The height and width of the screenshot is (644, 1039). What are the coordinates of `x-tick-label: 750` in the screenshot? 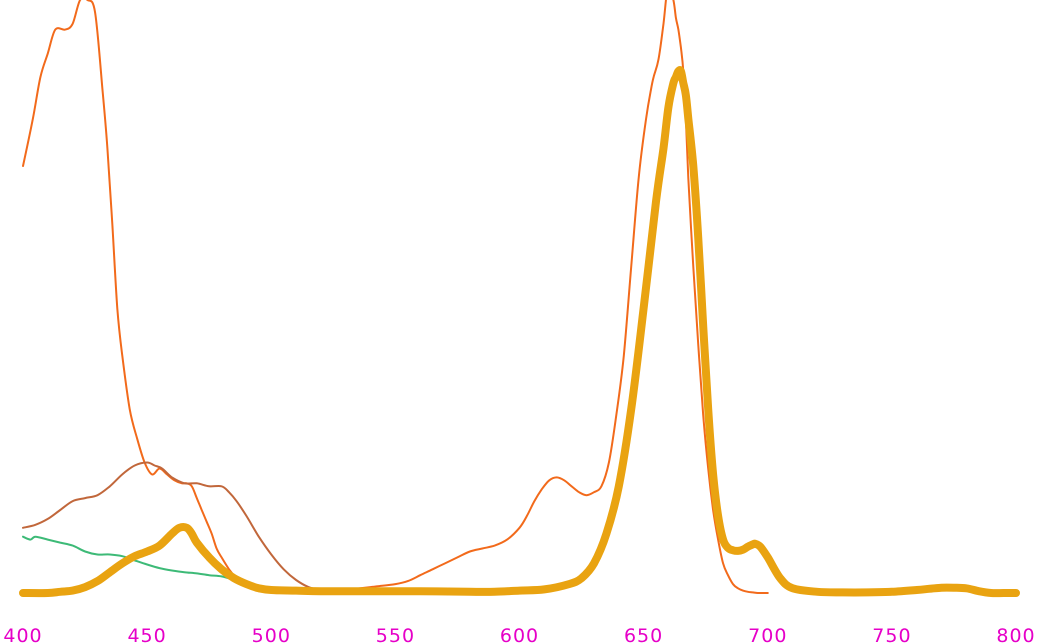 It's located at (891, 634).